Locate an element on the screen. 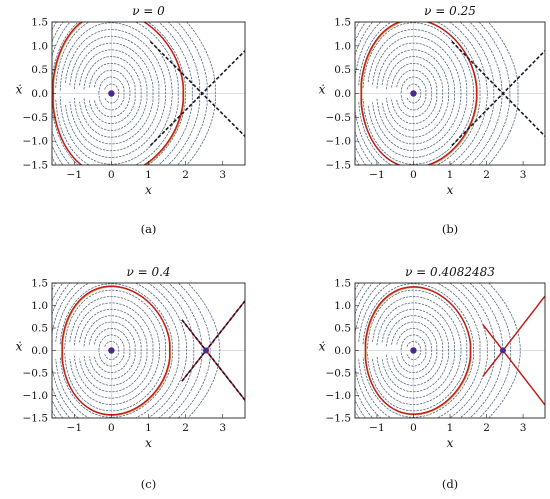 The image size is (550, 499). separatrix-branch-upper is located at coordinates (513, 336).